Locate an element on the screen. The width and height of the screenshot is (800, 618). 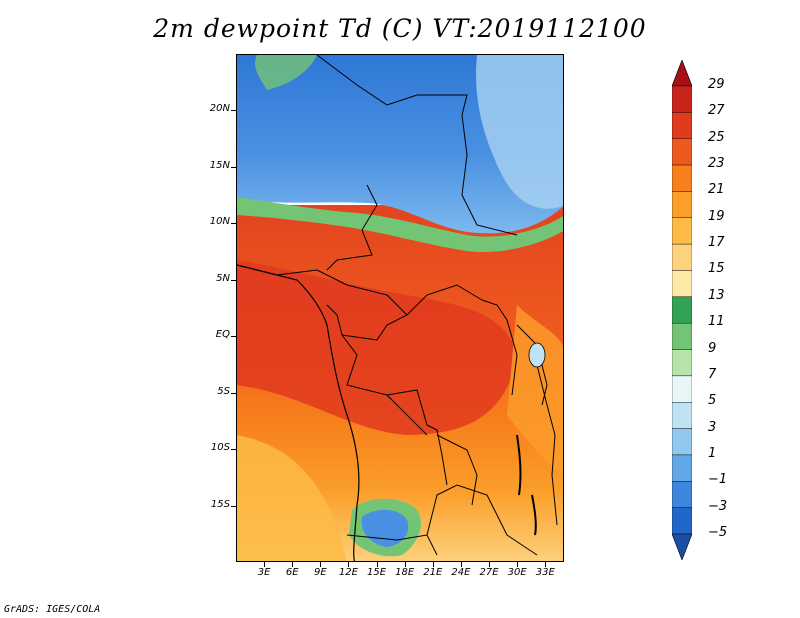
latitude-label: 10N is located at coordinates (219, 222).